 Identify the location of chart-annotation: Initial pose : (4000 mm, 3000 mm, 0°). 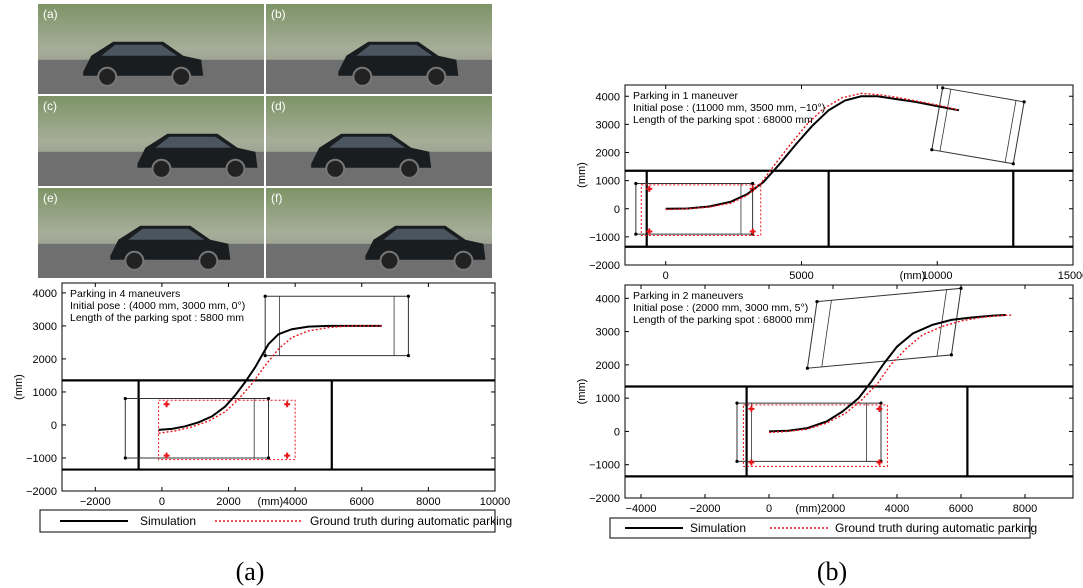
(157, 306).